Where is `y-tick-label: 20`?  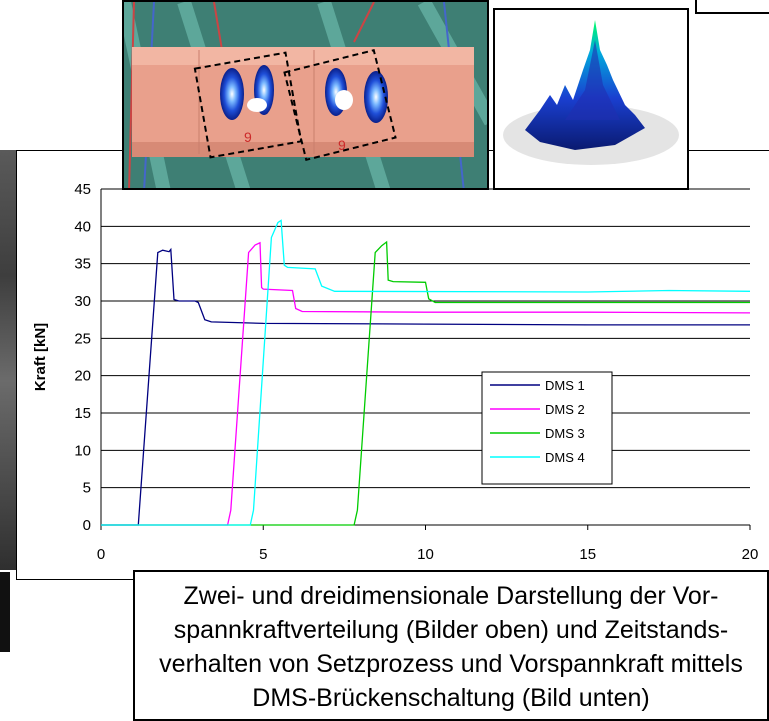
y-tick-label: 20 is located at coordinates (82, 376).